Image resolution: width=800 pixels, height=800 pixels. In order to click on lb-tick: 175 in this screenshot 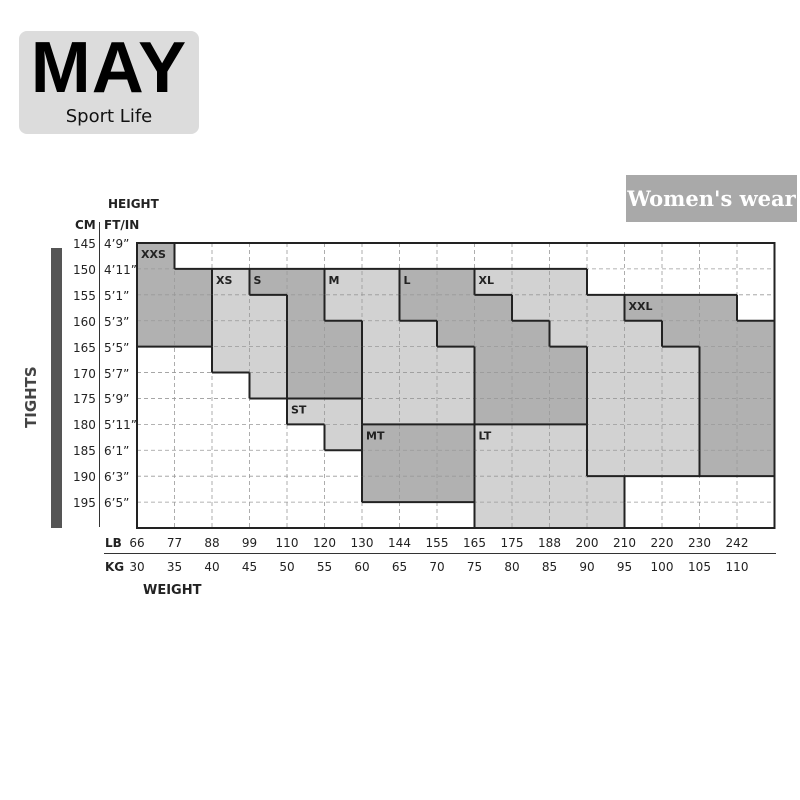, I will do `click(512, 543)`.